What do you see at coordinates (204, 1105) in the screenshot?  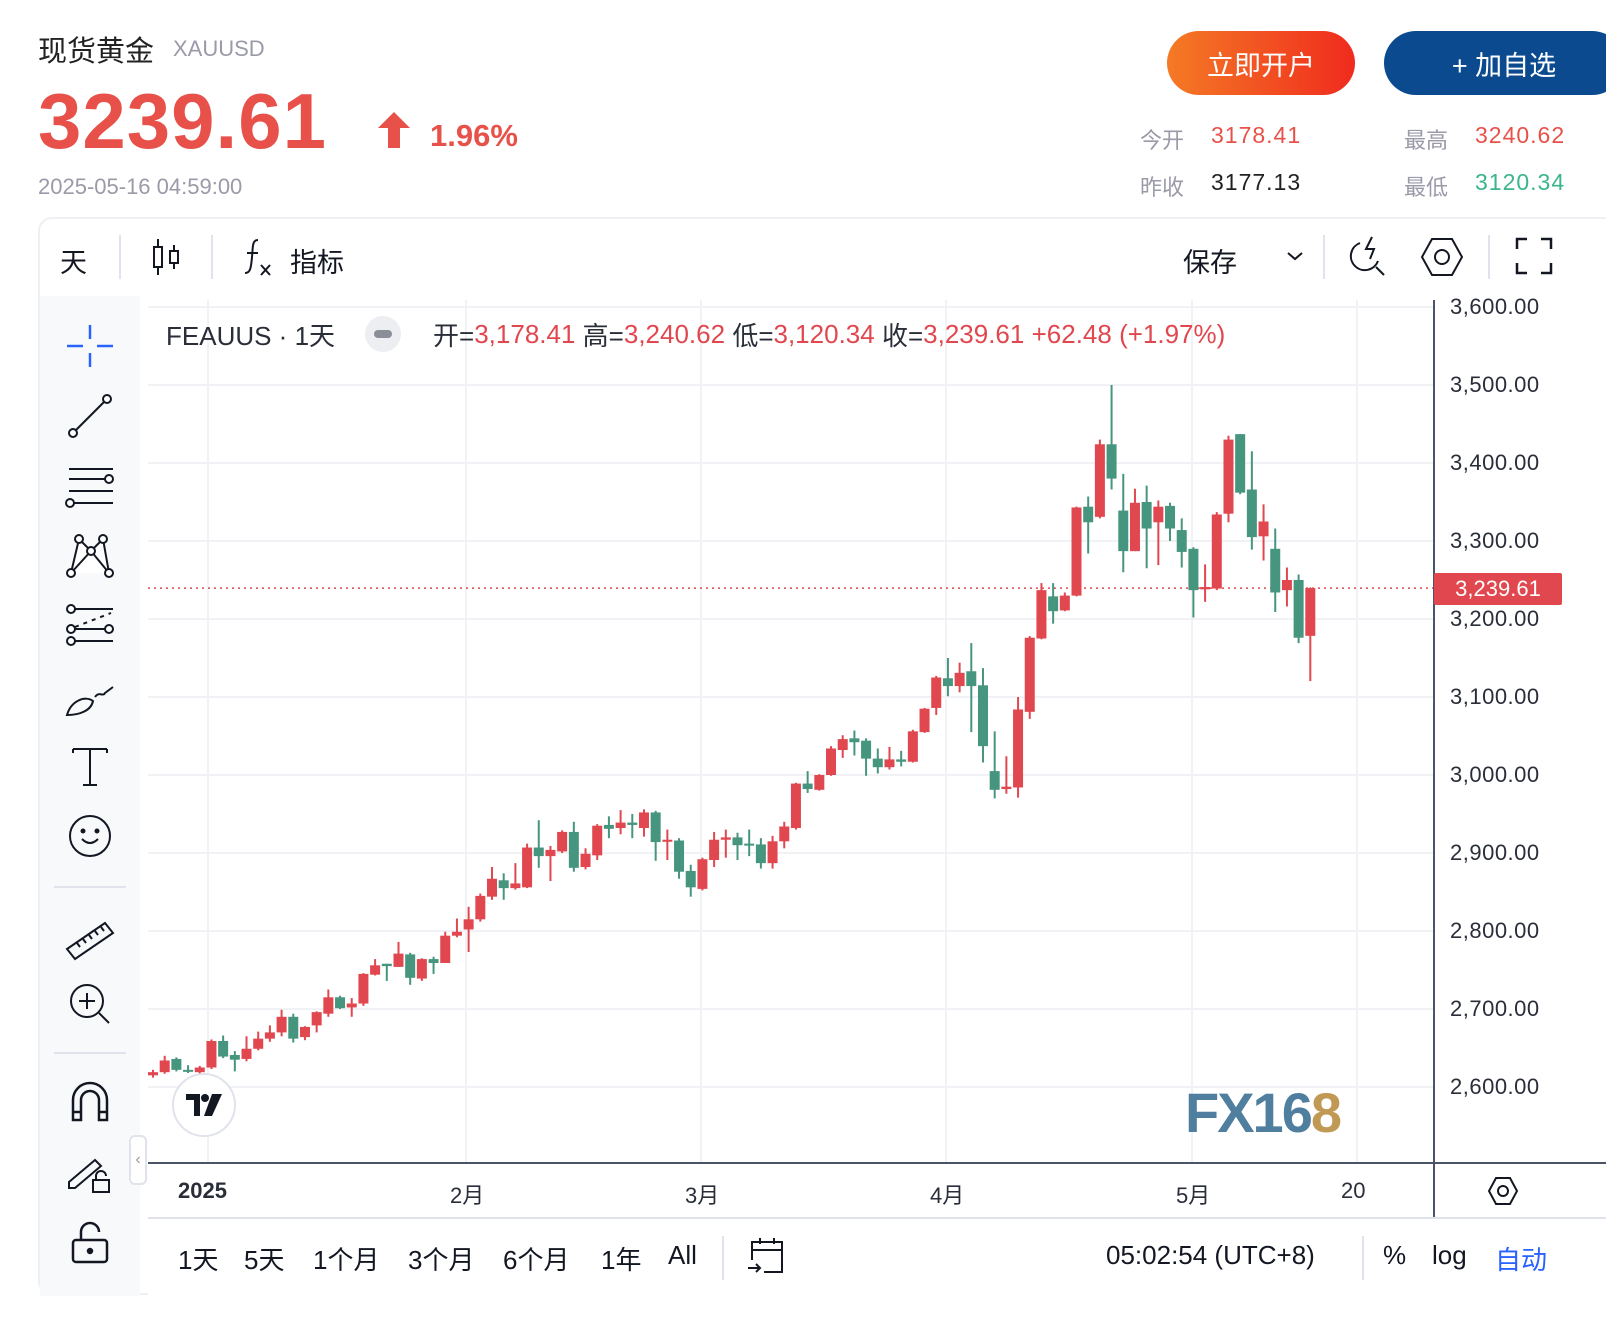 I see `tradingview-logo` at bounding box center [204, 1105].